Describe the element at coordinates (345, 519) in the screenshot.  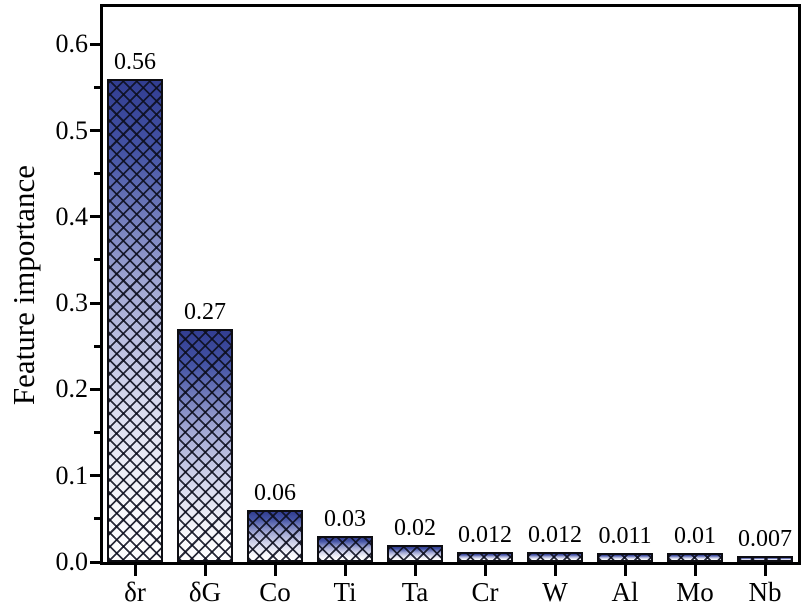
I see `bar-value-label: 0.03` at that location.